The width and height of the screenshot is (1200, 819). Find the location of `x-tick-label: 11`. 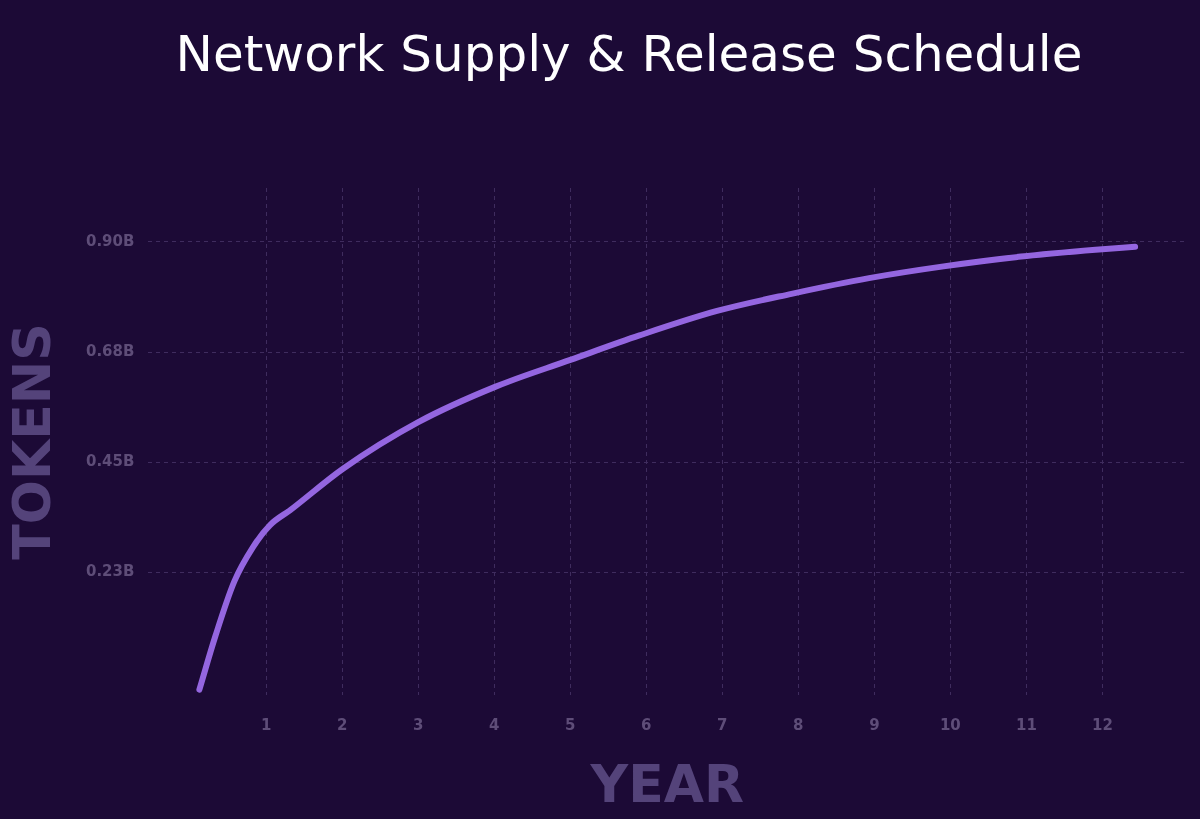

x-tick-label: 11 is located at coordinates (1026, 724).